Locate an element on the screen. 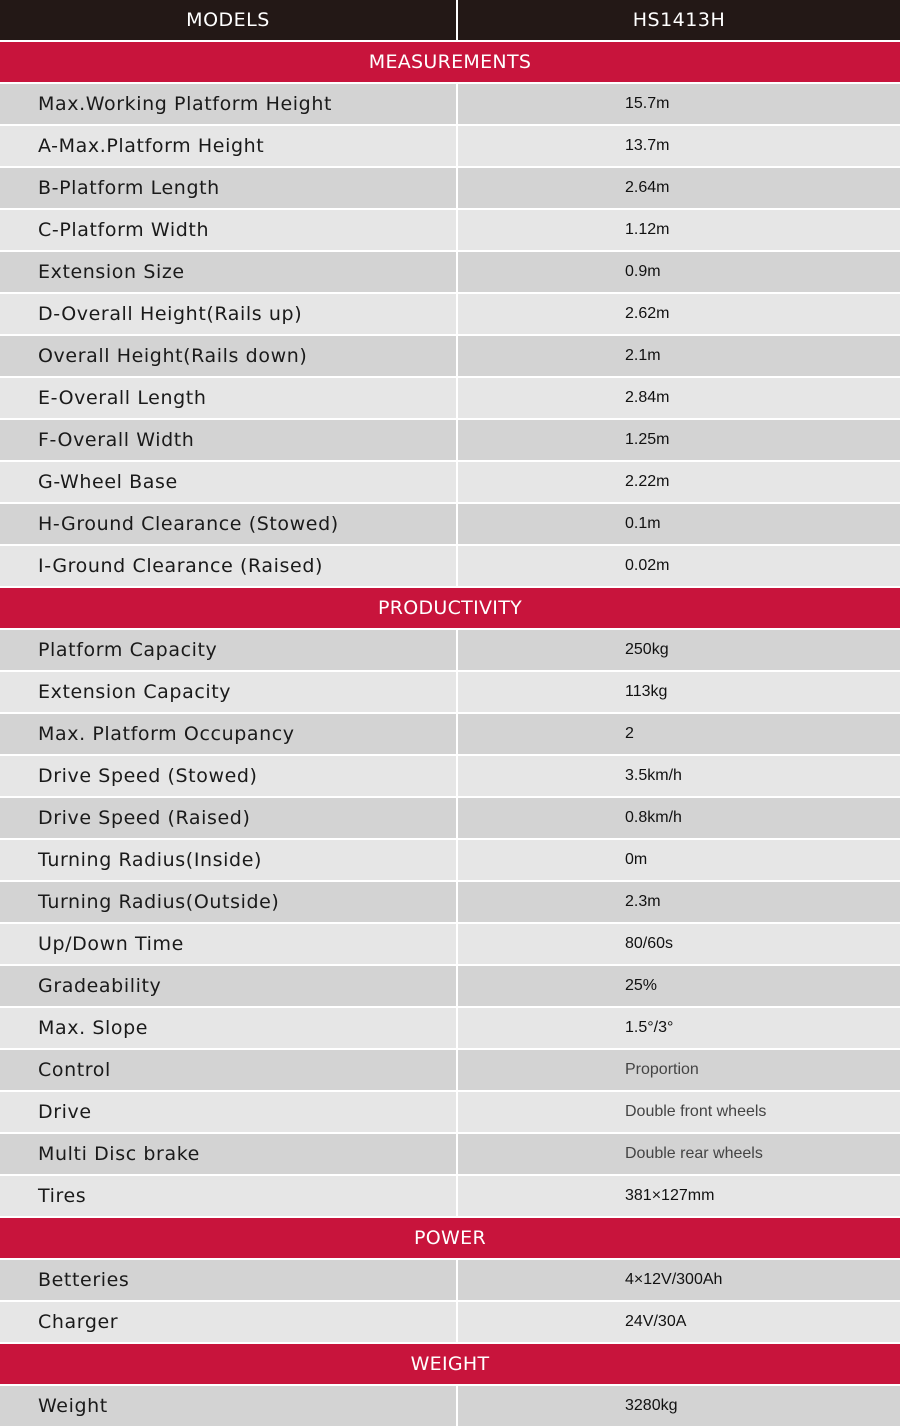 The image size is (900, 1426). spec-value: 3280kg is located at coordinates (651, 1405).